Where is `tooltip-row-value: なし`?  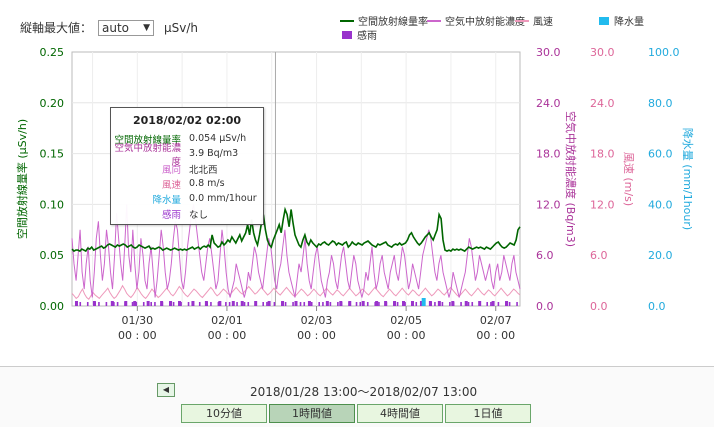 tooltip-row-value: なし is located at coordinates (199, 215).